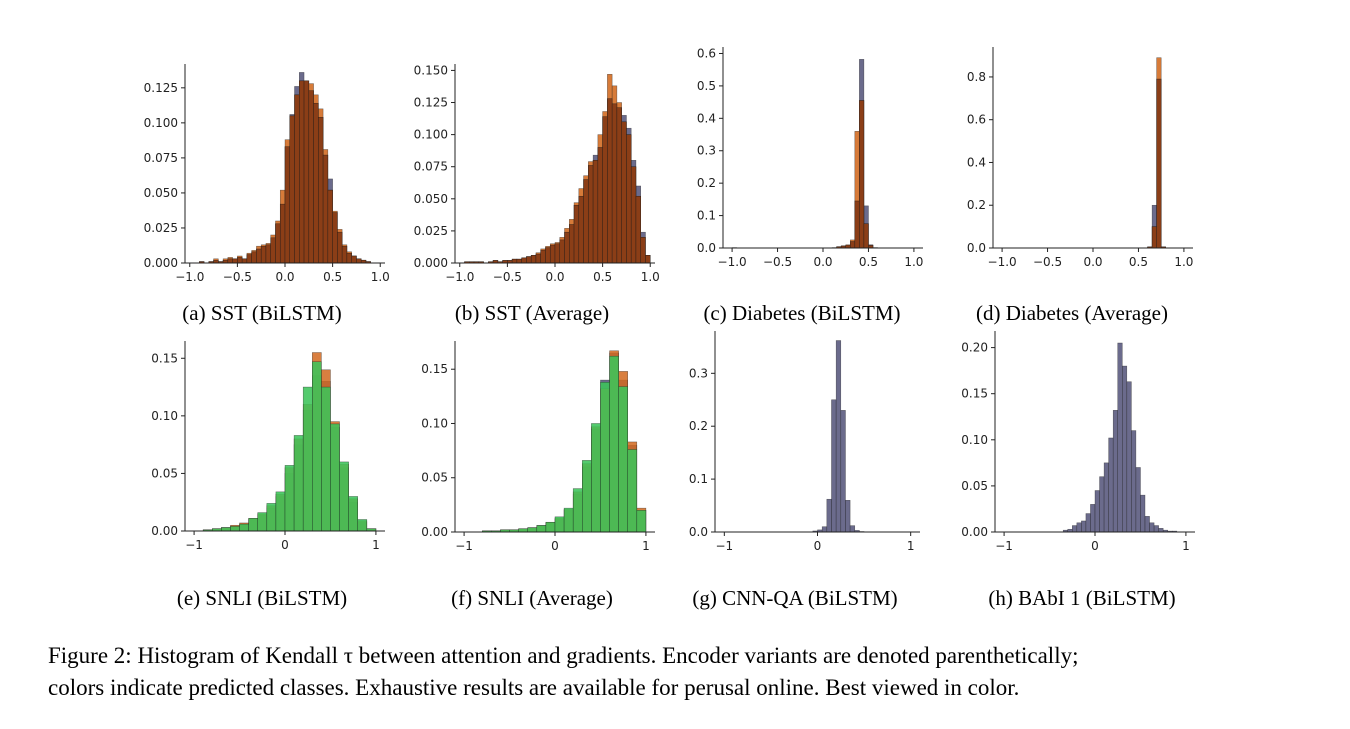  Describe the element at coordinates (1075, 529) in the screenshot. I see `chart-8-bar-s1-b3` at that location.